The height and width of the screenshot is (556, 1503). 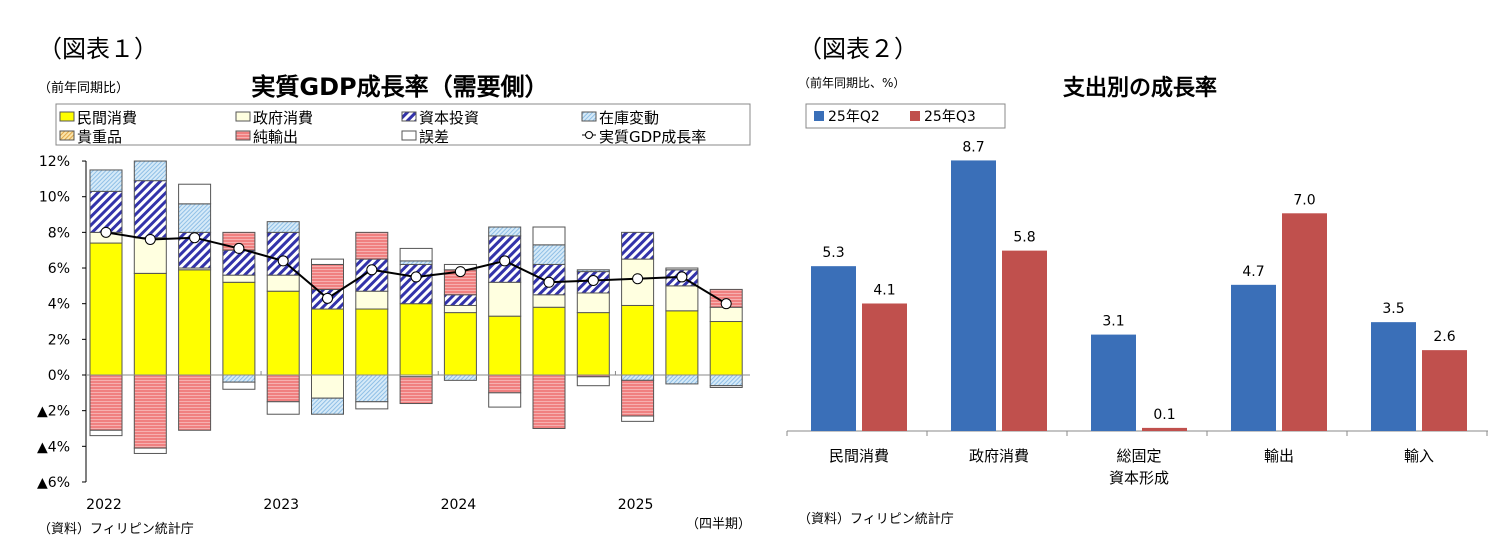 I want to click on data-label: 2.6, so click(x=1444, y=337).